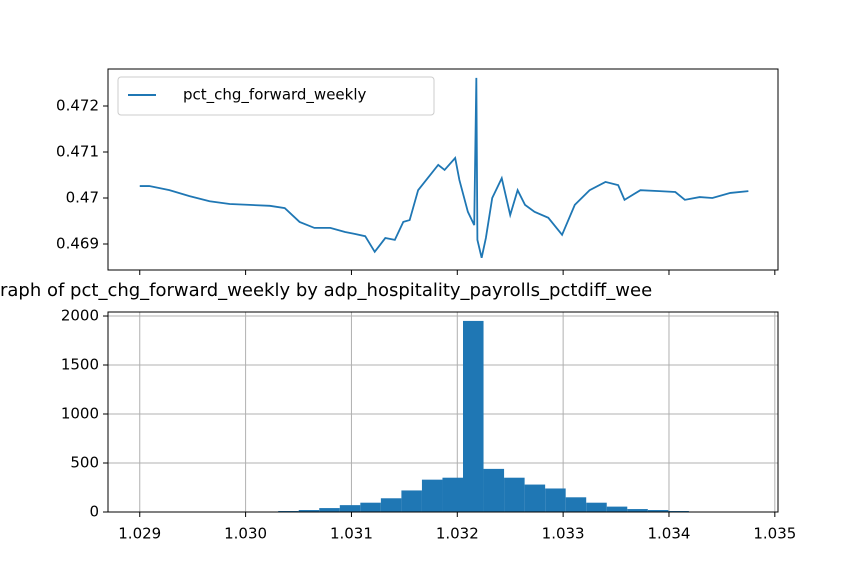 Image resolution: width=864 pixels, height=576 pixels. What do you see at coordinates (563, 534) in the screenshot?
I see `x-tick-label: 1.033` at bounding box center [563, 534].